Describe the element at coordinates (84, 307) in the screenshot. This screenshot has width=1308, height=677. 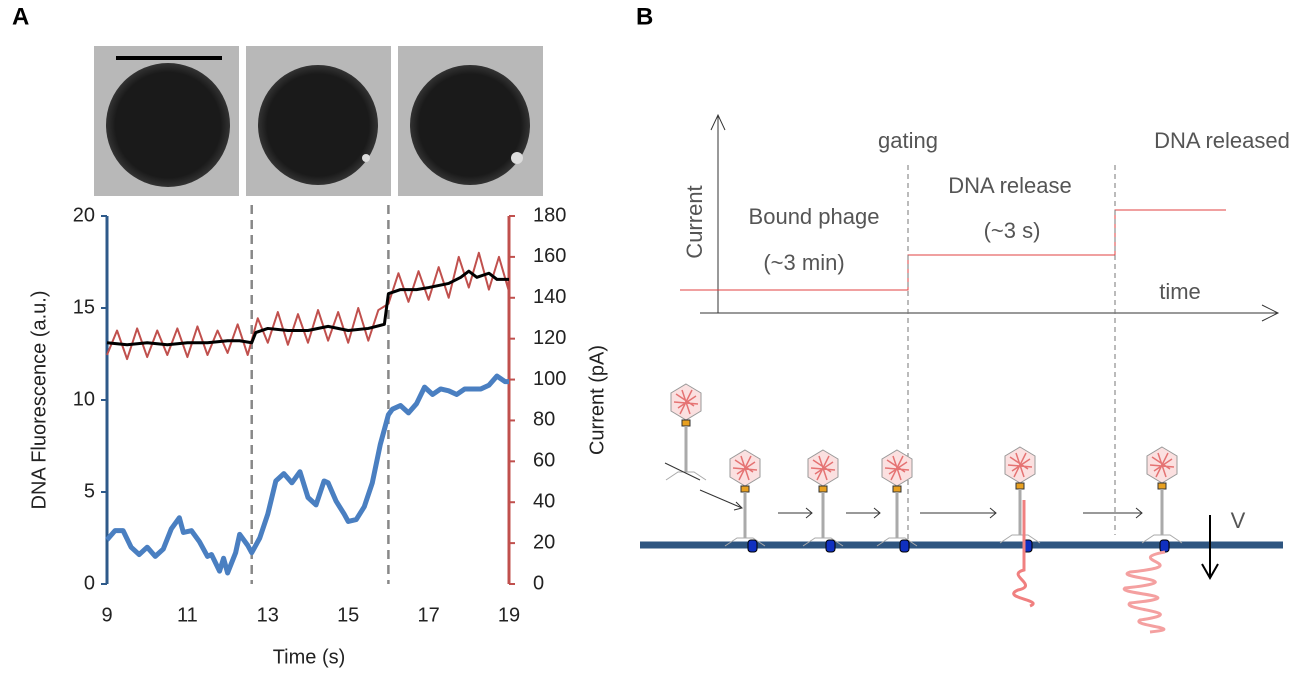
I see `y-tick-label: 15` at that location.